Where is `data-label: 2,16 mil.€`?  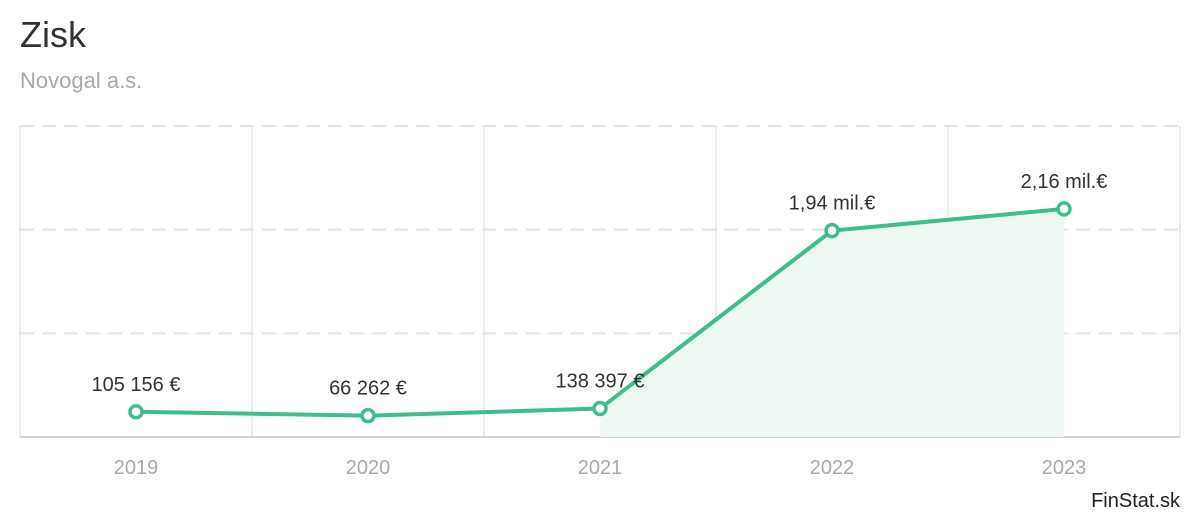 data-label: 2,16 mil.€ is located at coordinates (1064, 182).